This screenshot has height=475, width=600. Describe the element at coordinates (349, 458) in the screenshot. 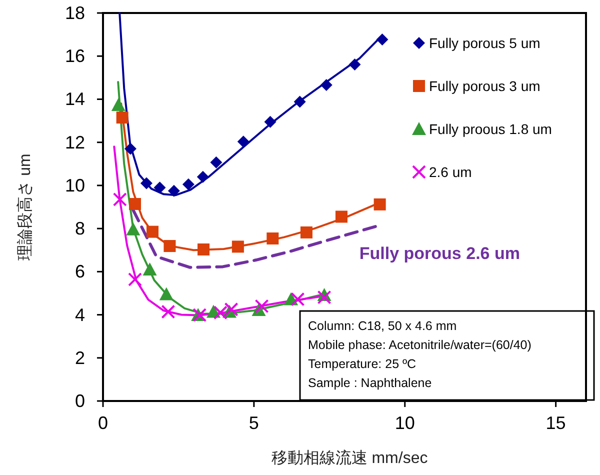

I see `x-axis-title: 移動相線流速 mm/sec` at that location.